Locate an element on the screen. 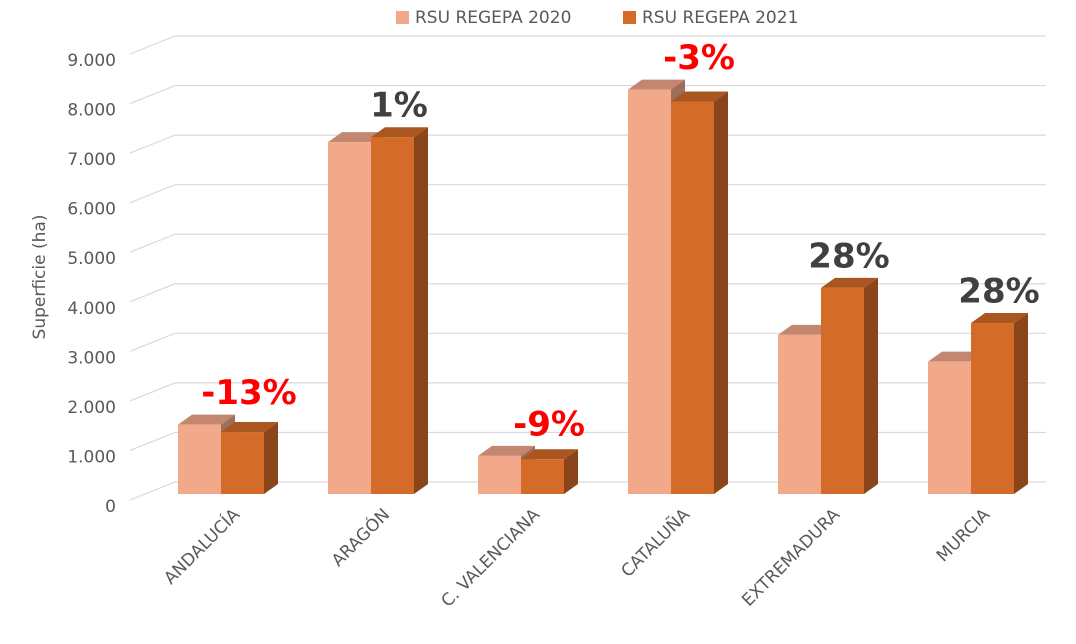 Image resolution: width=1076 pixels, height=644 pixels. y-tick-label: 3.000 is located at coordinates (91, 358).